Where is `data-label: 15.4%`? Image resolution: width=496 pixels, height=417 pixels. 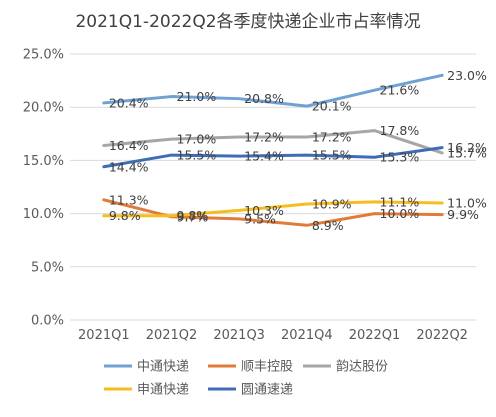
data-label: 15.4% is located at coordinates (264, 156).